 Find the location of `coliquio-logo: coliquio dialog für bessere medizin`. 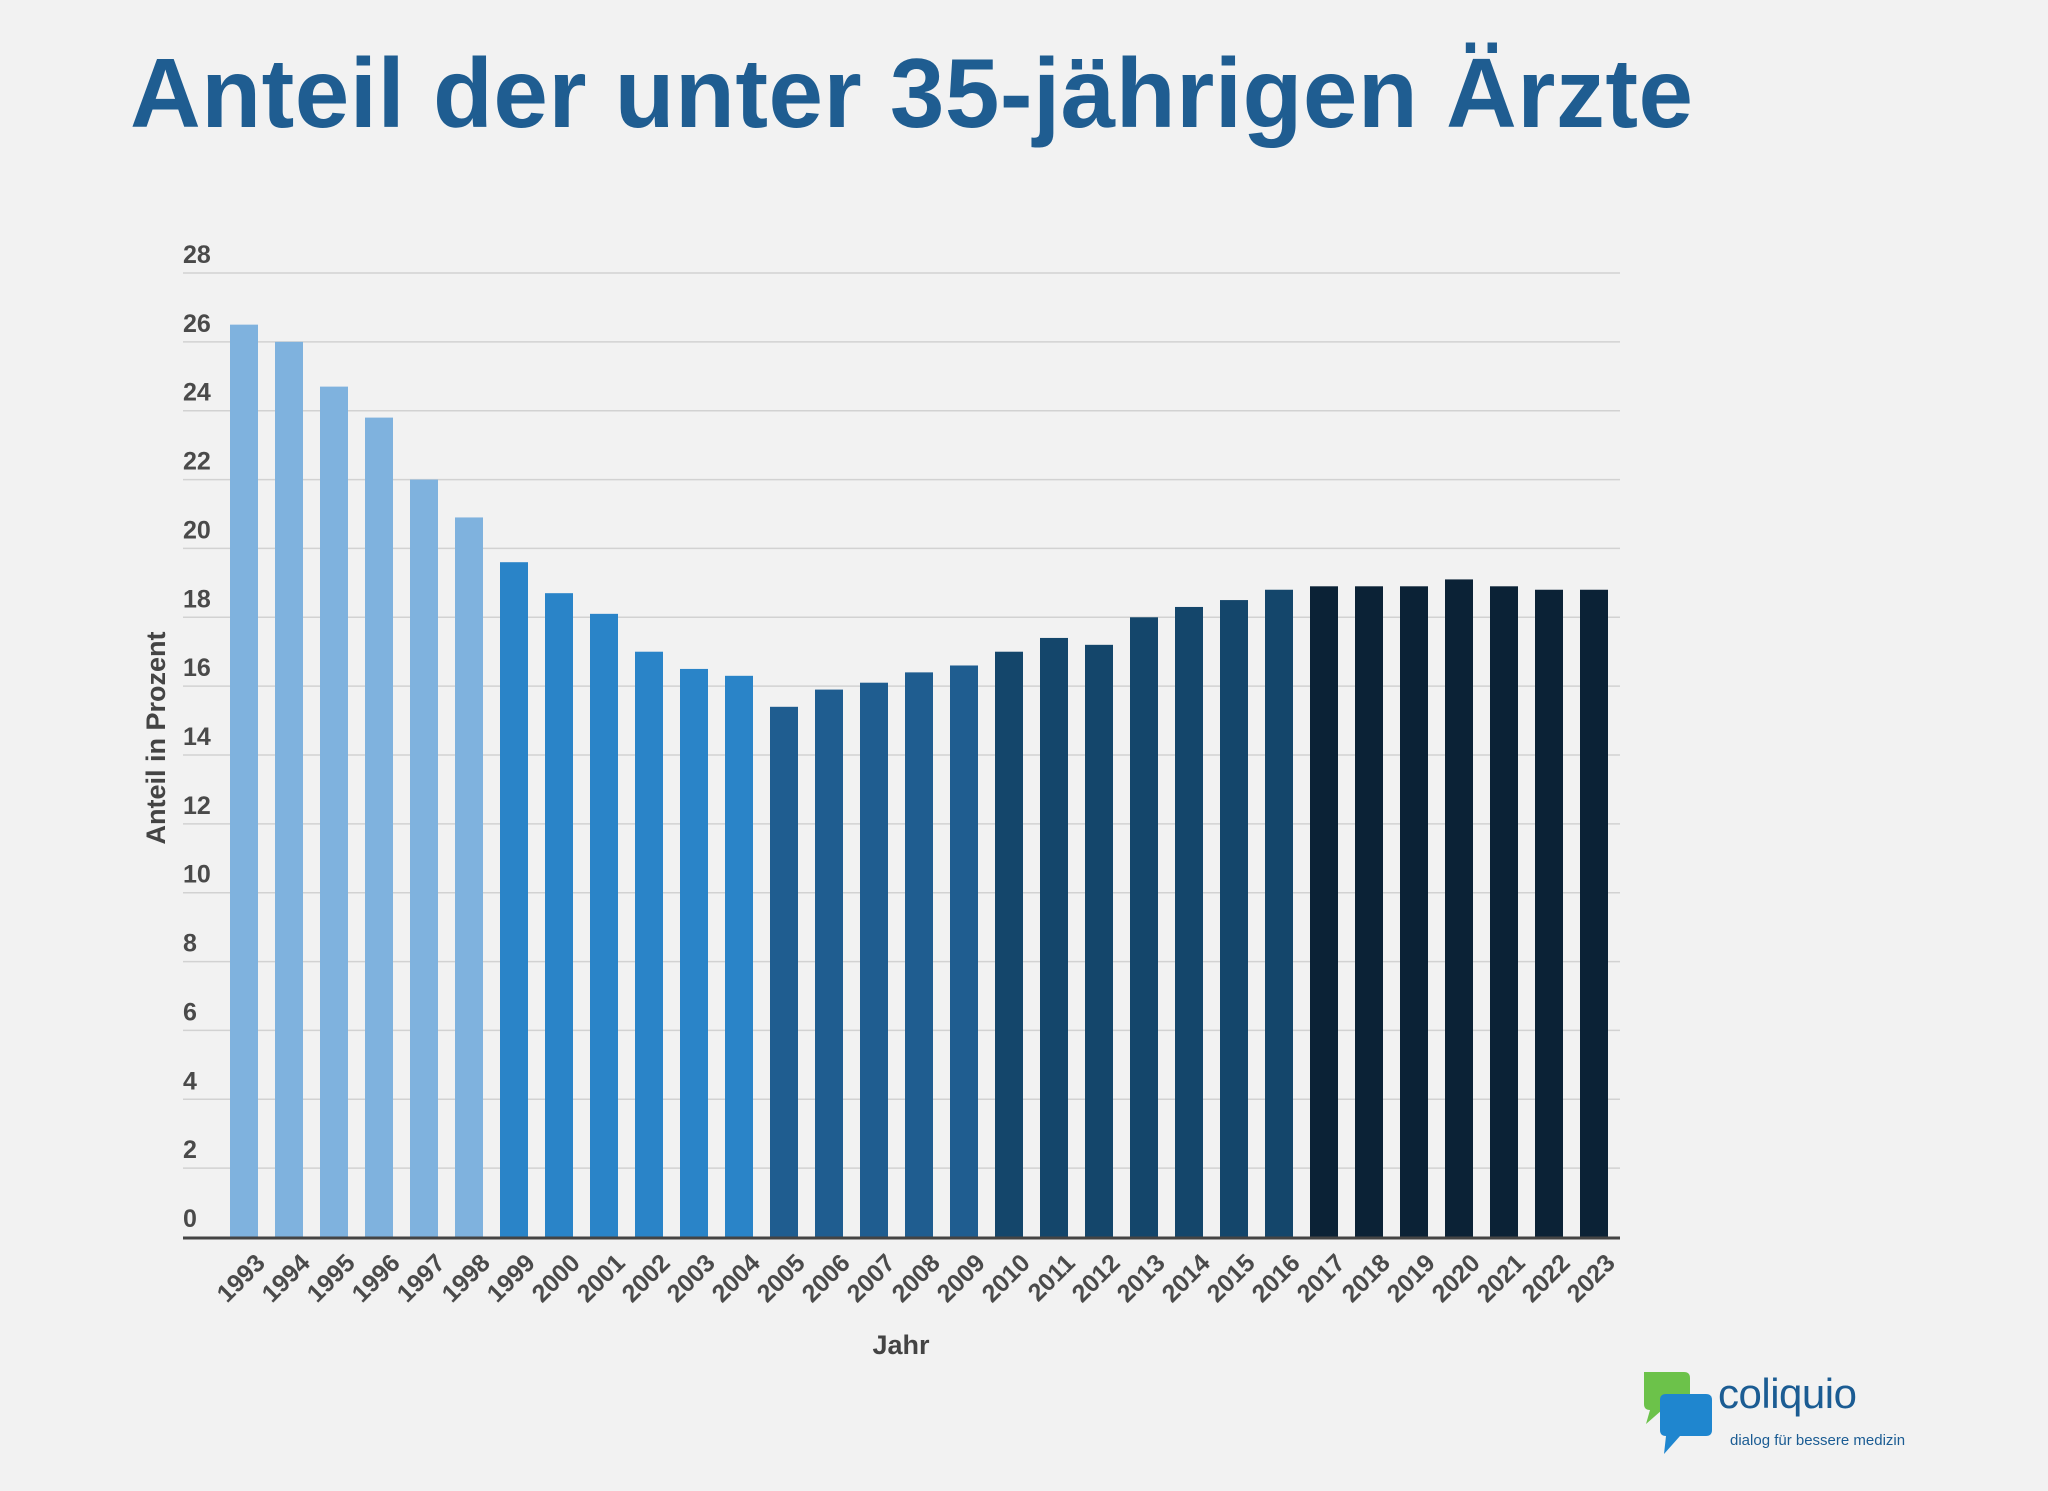

coliquio-logo: coliquio dialog für bessere medizin is located at coordinates (1790, 1418).